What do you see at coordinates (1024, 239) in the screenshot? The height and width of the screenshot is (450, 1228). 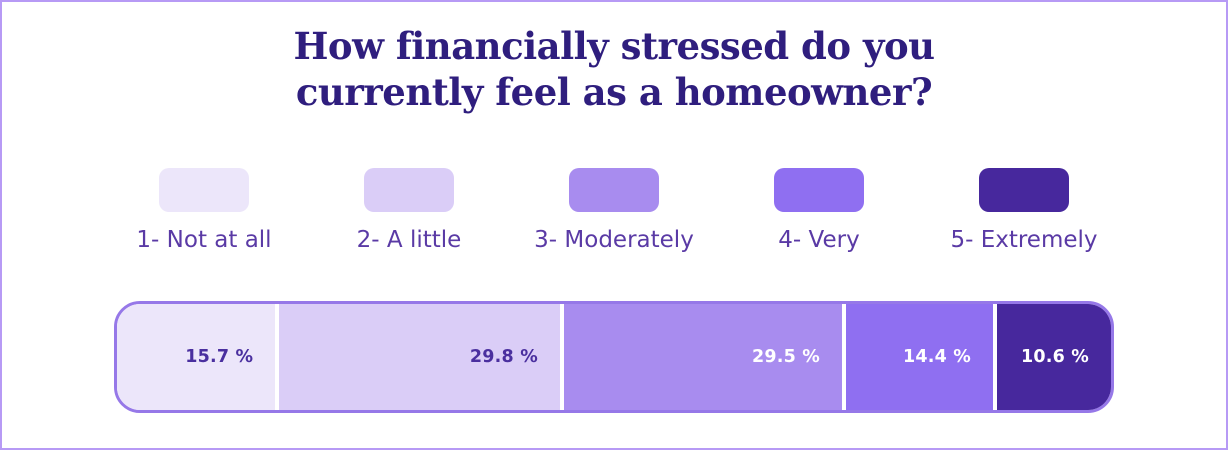 I see `legend-label: 5- Extremely` at bounding box center [1024, 239].